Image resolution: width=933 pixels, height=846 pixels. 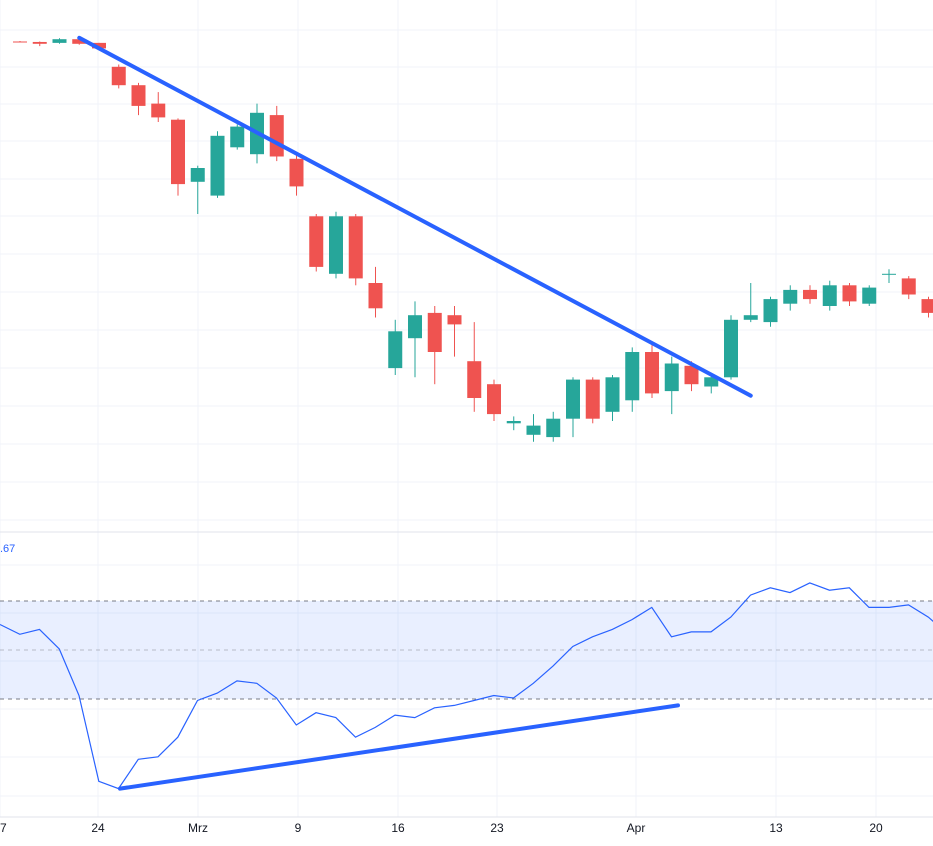 I want to click on time-tick-label: 23, so click(x=497, y=828).